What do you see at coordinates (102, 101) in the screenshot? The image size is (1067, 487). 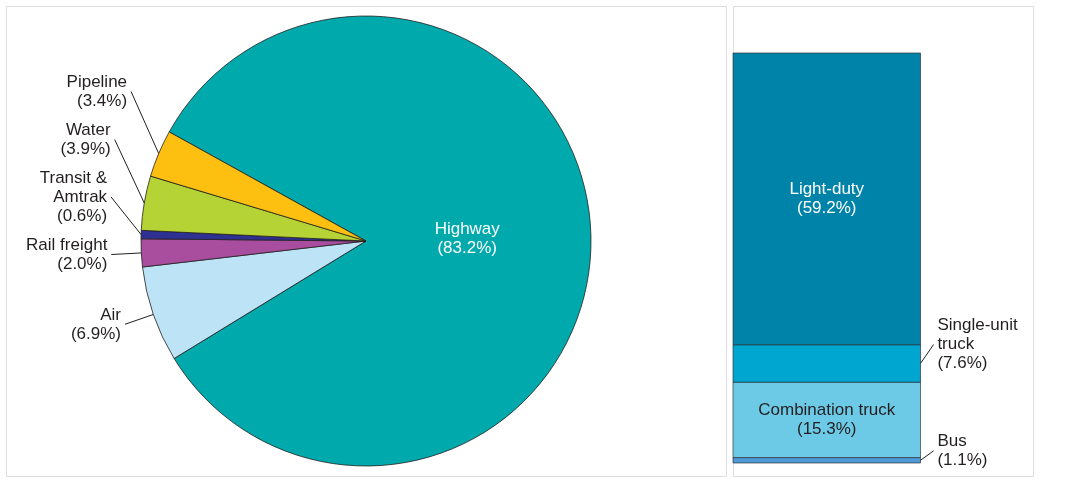 I see `data-label: (3.4%)` at bounding box center [102, 101].